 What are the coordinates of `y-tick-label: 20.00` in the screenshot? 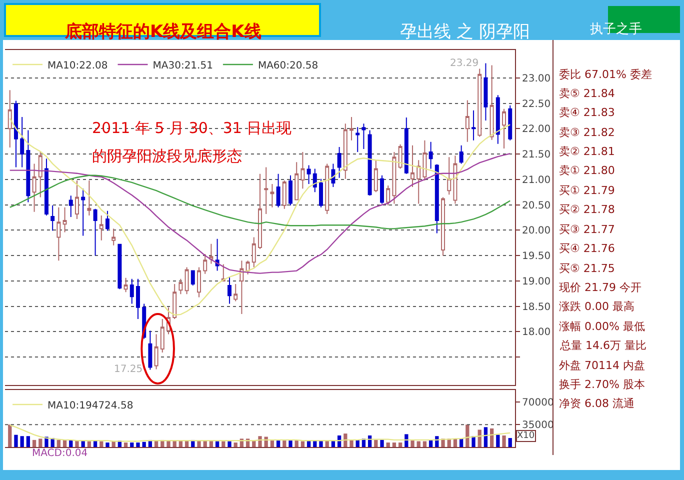 It's located at (536, 231).